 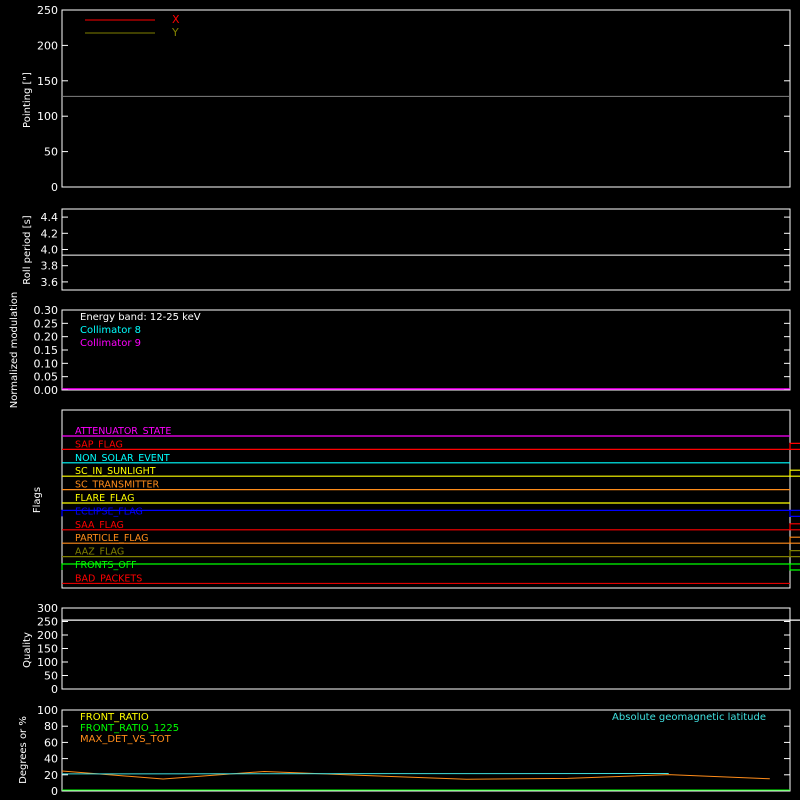 I want to click on y-tick-label: 40, so click(x=51, y=759).